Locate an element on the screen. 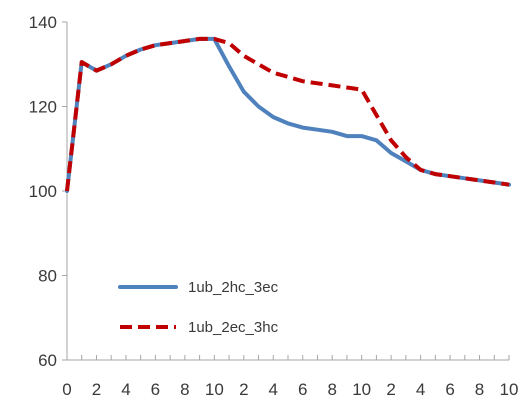 The image size is (521, 402). y-tick-label: 60 is located at coordinates (47, 360).